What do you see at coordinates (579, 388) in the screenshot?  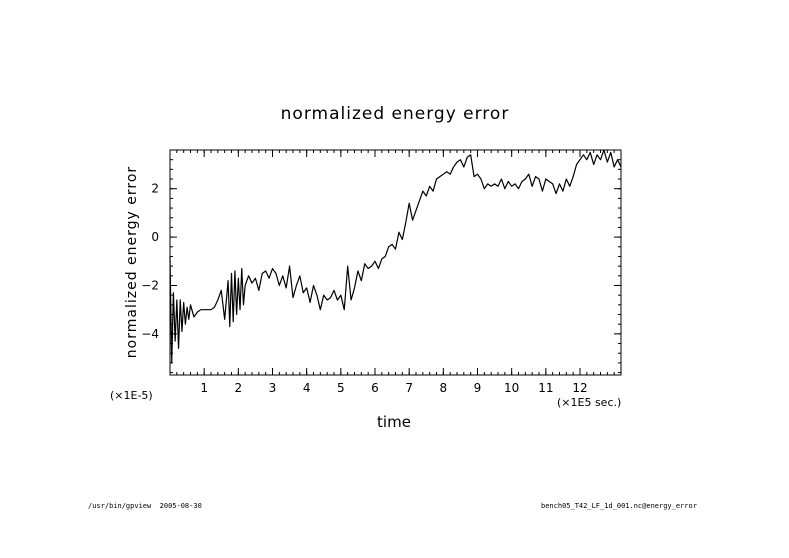 I see `x-tick-label: 12` at bounding box center [579, 388].